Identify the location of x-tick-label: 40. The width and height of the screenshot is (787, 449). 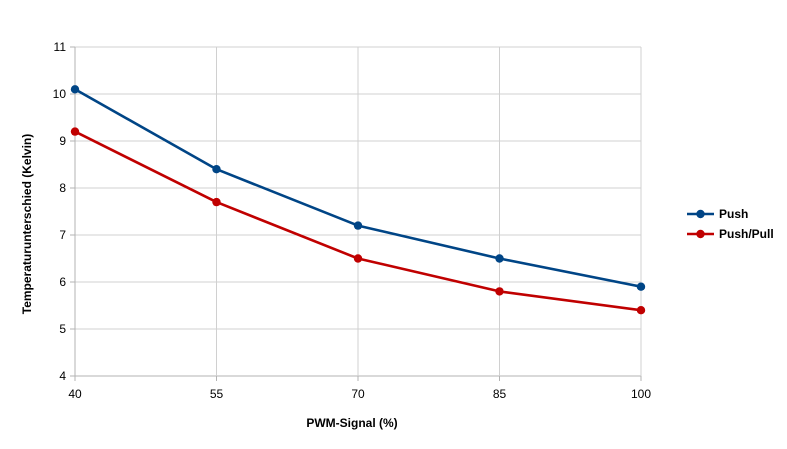
(75, 394).